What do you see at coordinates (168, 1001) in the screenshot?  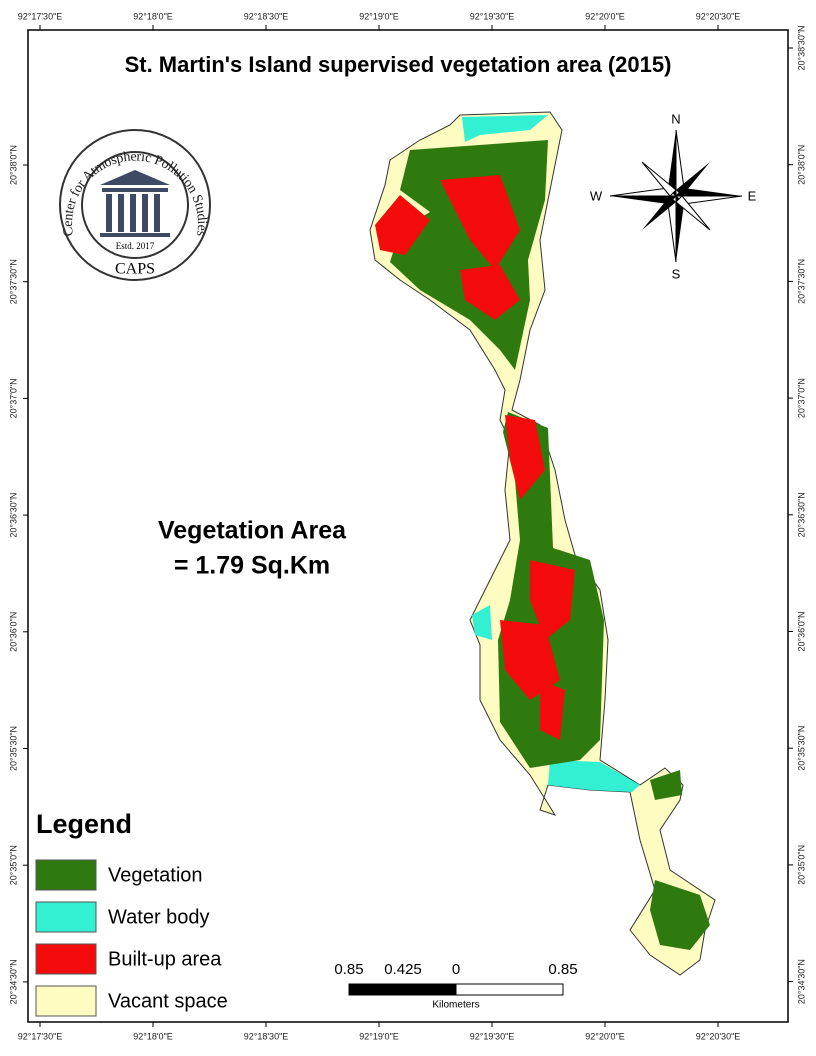 I see `legend-label: Vacant space` at bounding box center [168, 1001].